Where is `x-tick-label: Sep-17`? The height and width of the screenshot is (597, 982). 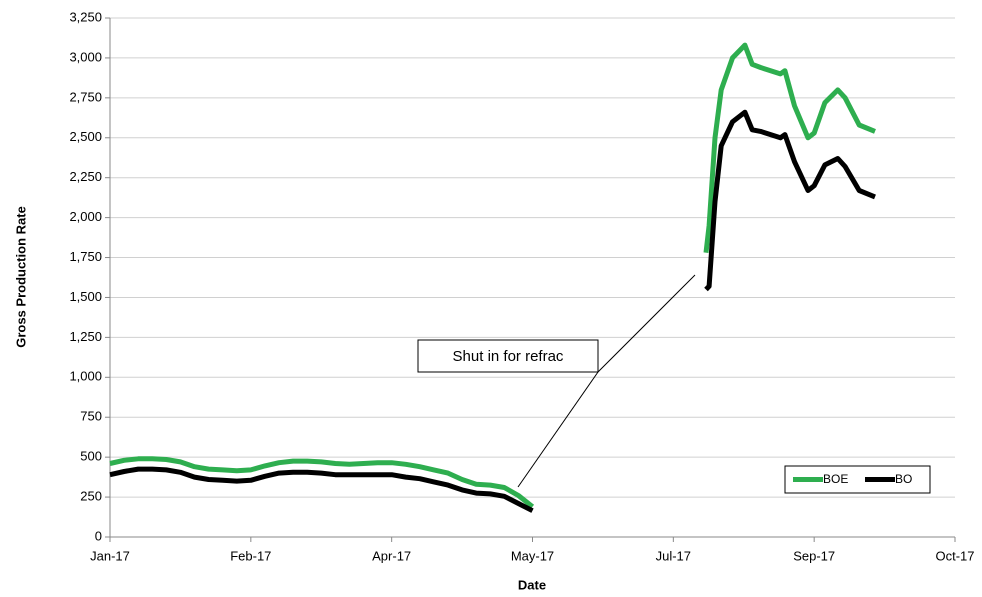
x-tick-label: Sep-17 is located at coordinates (814, 555).